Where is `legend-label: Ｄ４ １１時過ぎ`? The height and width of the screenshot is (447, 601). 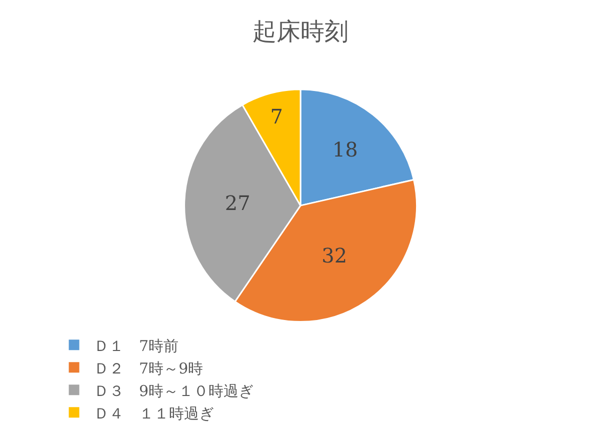 legend-label: Ｄ４ １１時過ぎ is located at coordinates (154, 413).